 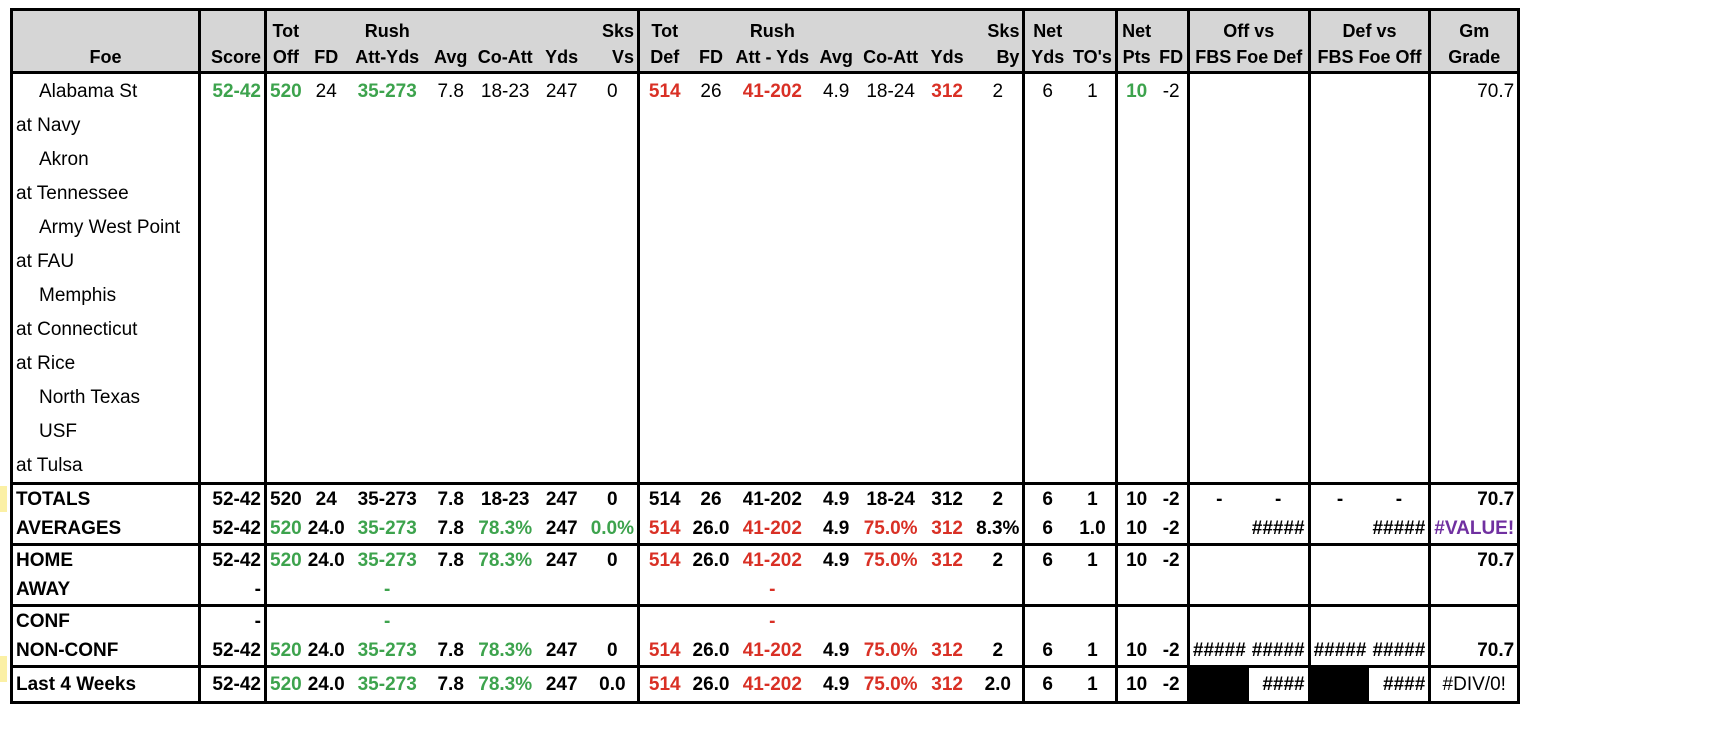 What do you see at coordinates (387, 620) in the screenshot?
I see `cell-rush-att-yds: -` at bounding box center [387, 620].